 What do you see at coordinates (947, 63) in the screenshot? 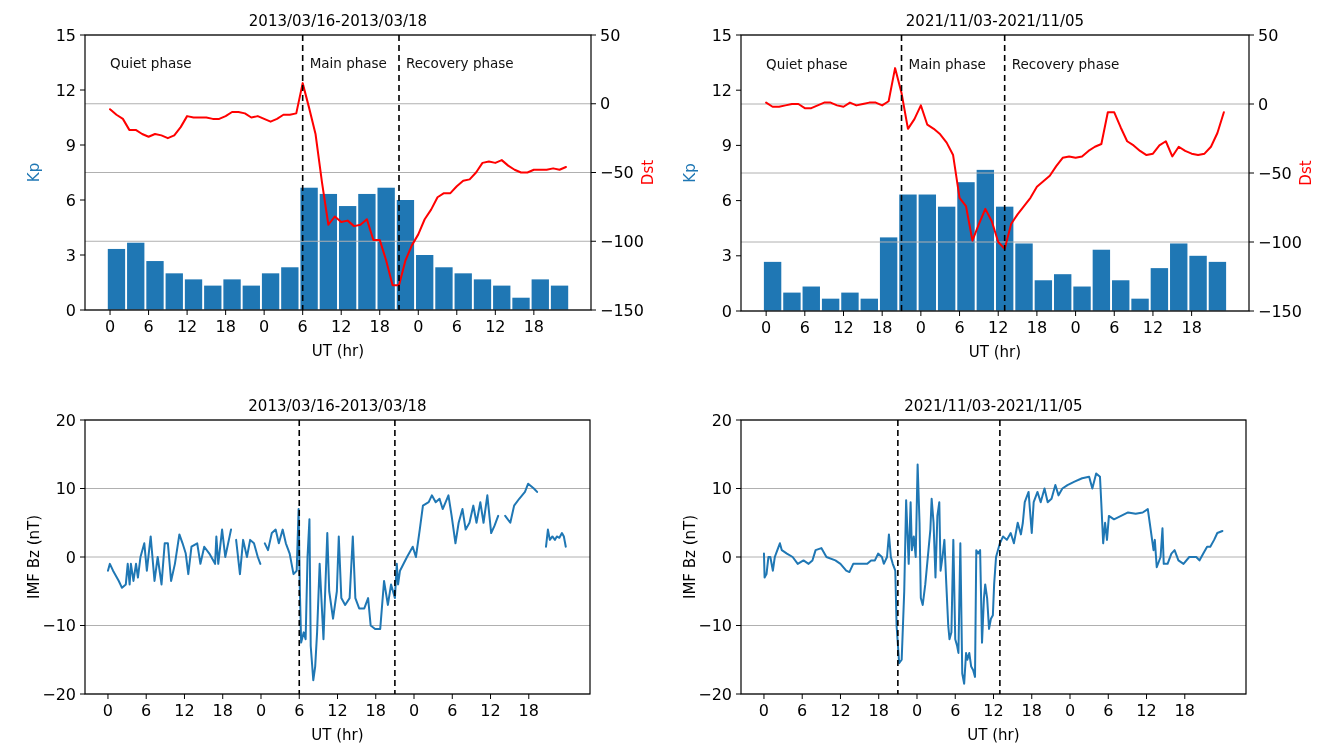
I see `annotation: Main phase` at bounding box center [947, 63].